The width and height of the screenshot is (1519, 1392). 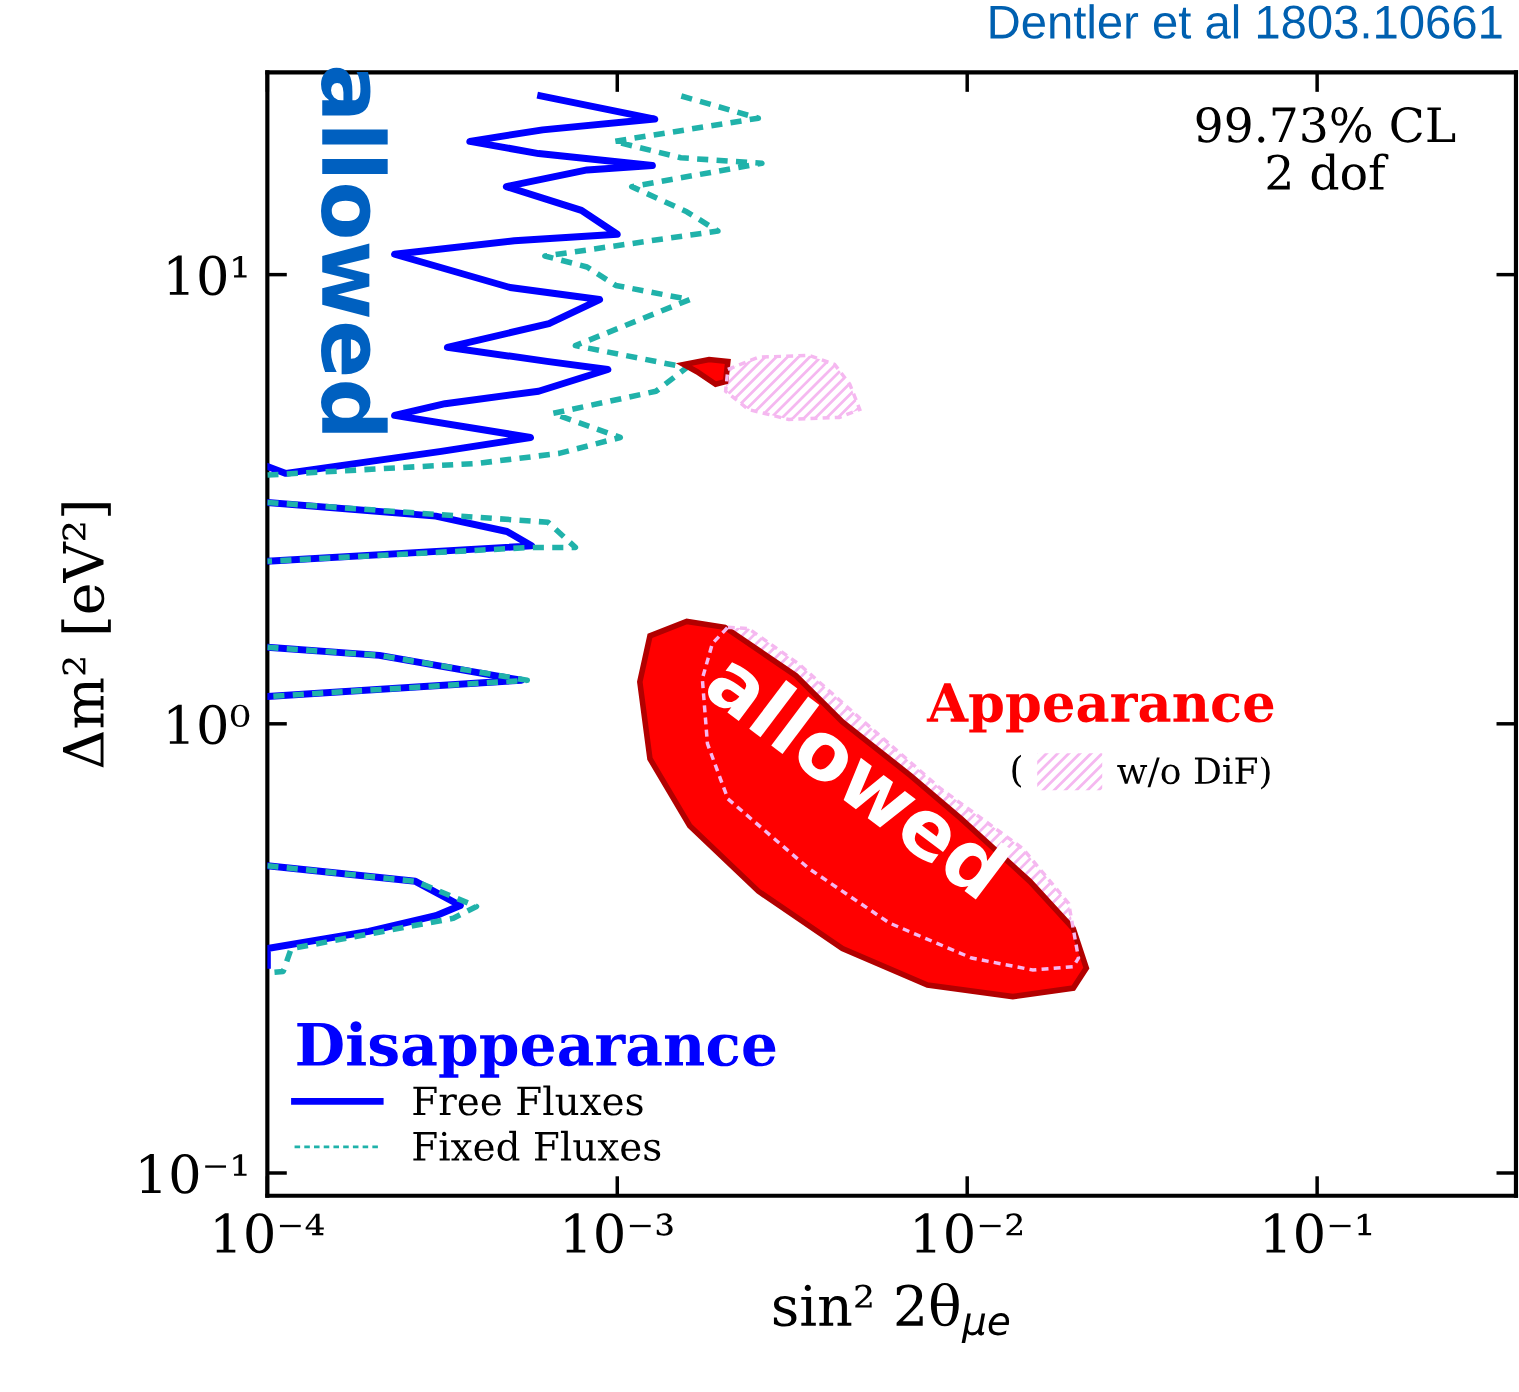 I want to click on annotation: 99.73% CL 2 dof, so click(x=1326, y=148).